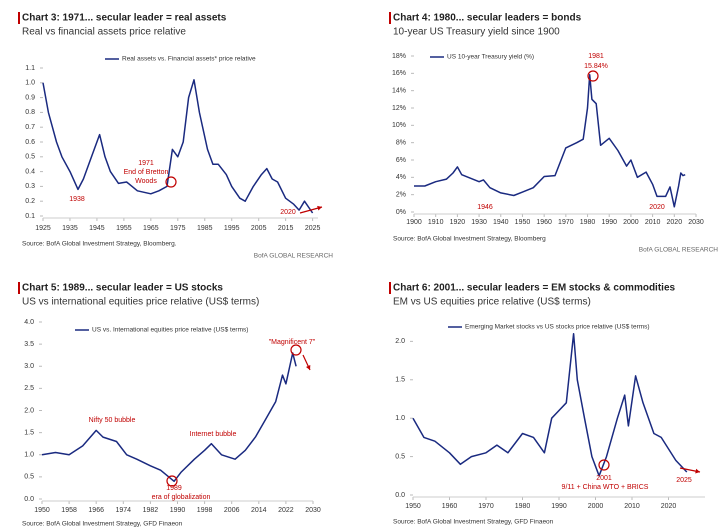  Describe the element at coordinates (605, 487) in the screenshot. I see `annotation: 9/11 + China WTO + BRICS` at that location.